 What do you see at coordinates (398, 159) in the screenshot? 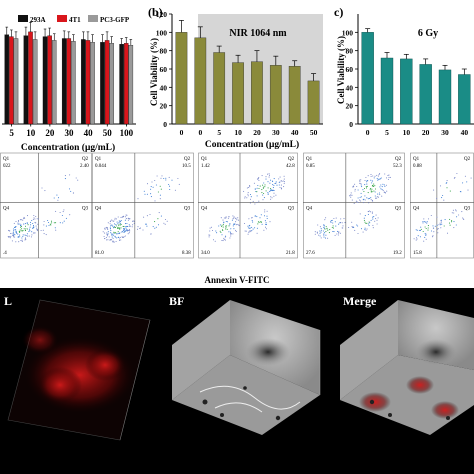
I see `flow-q2-label: Q2` at bounding box center [398, 159].